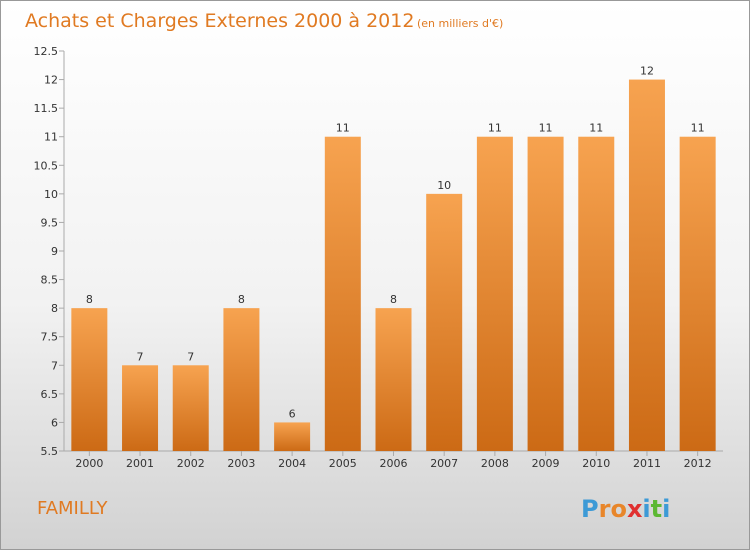 This screenshot has width=750, height=550. What do you see at coordinates (292, 413) in the screenshot?
I see `data-label-2004: 6` at bounding box center [292, 413].